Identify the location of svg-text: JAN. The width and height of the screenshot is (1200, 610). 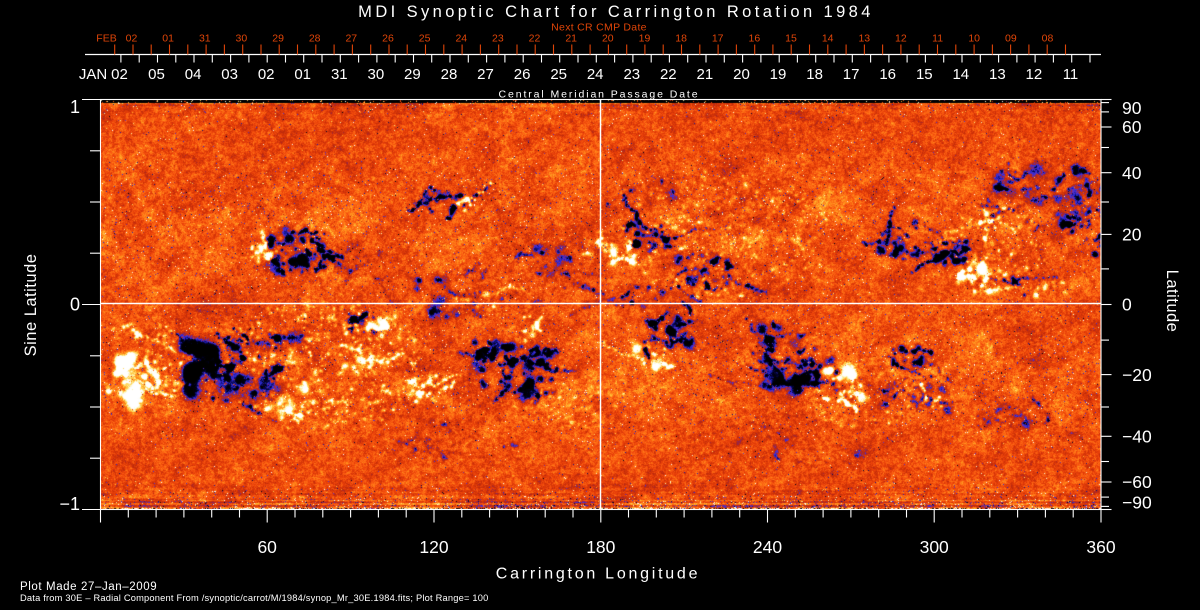
(93, 74).